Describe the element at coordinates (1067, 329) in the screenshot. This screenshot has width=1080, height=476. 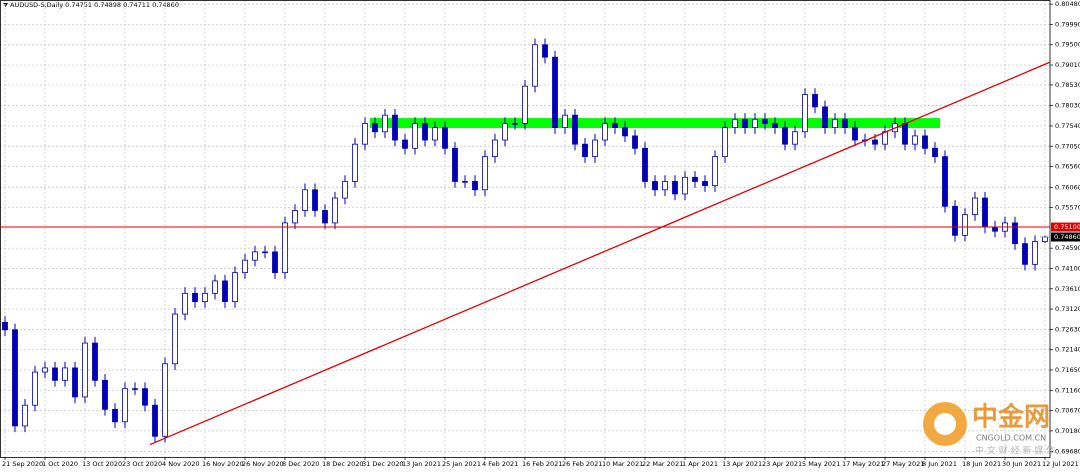
I see `y-tick-label: 0.72630` at that location.